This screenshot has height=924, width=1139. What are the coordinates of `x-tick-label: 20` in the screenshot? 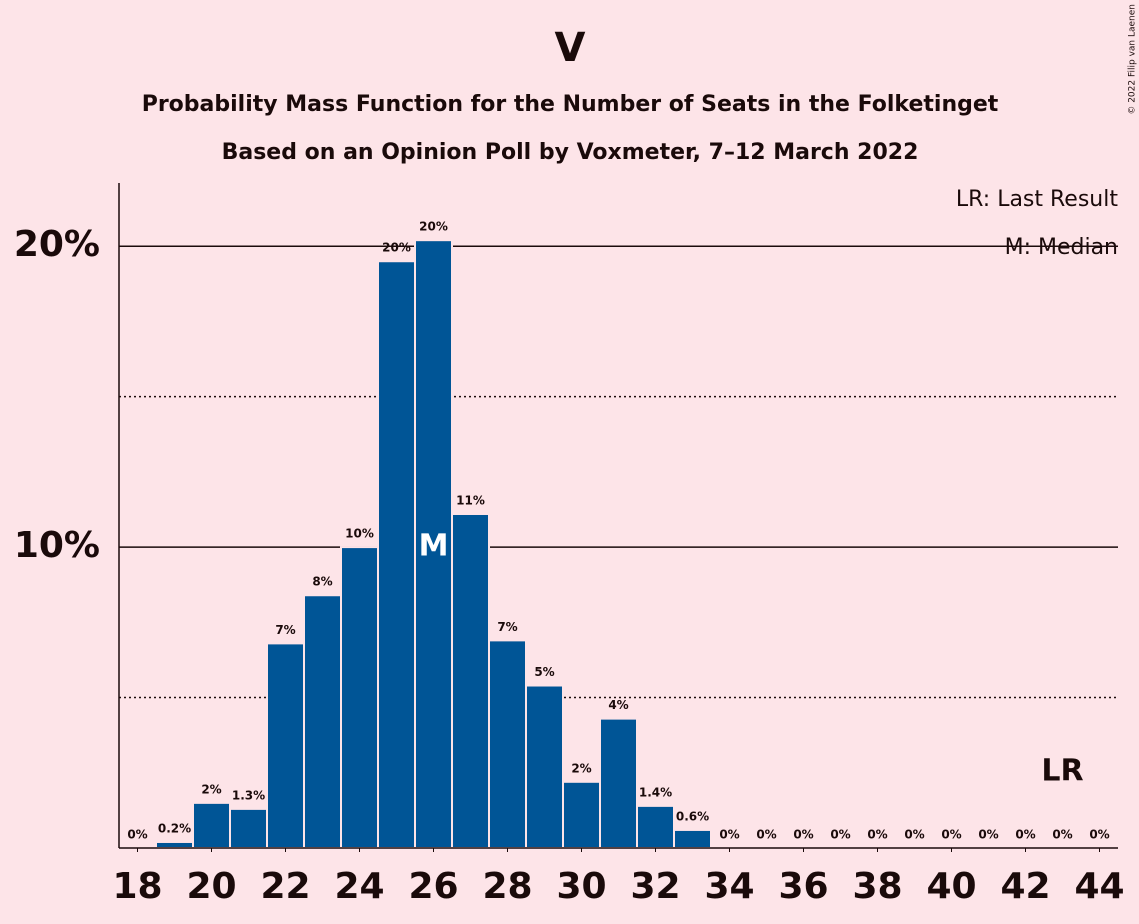 It's located at (211, 886).